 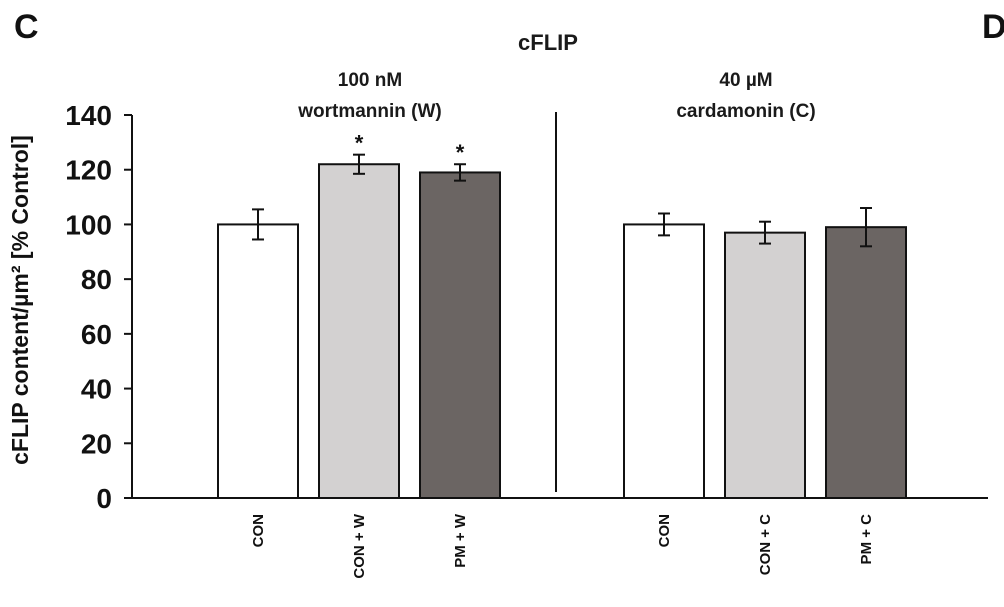 I want to click on next-panel-label: D, so click(x=993, y=27).